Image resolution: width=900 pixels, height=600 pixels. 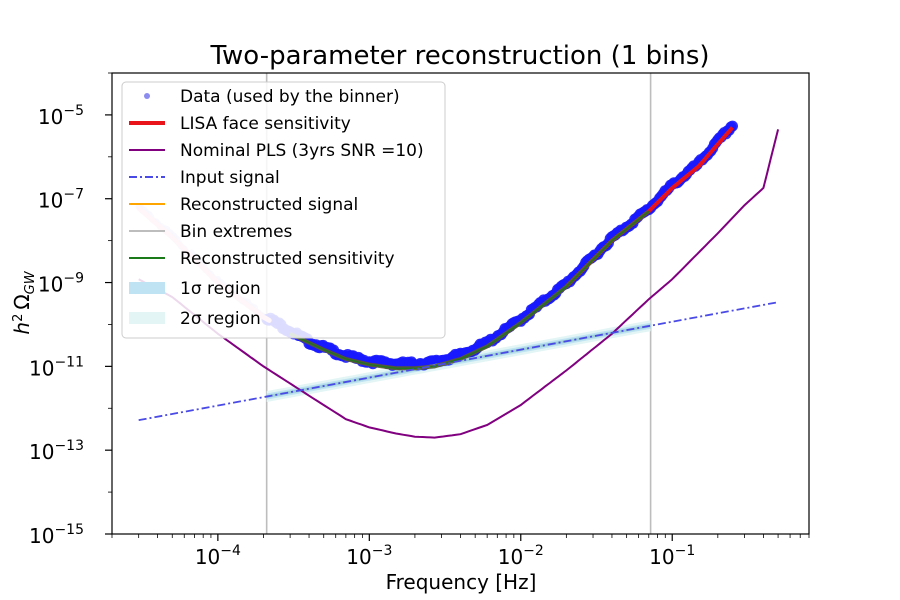 What do you see at coordinates (672, 556) in the screenshot?
I see `x-tick-label: 10⁻¹` at bounding box center [672, 556].